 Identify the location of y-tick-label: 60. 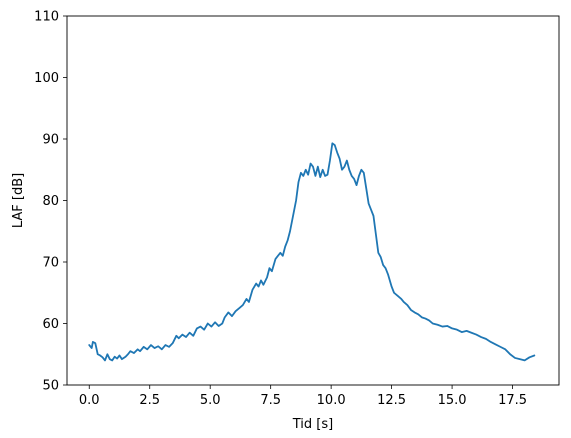
(50, 324).